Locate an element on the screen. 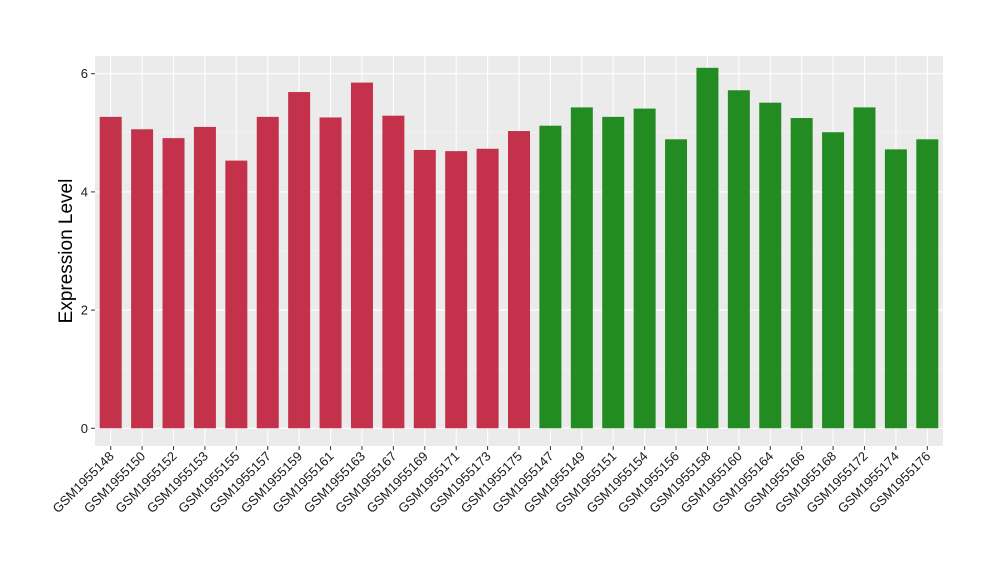 Image resolution: width=1000 pixels, height=580 pixels. bar-gsm1955168 is located at coordinates (833, 280).